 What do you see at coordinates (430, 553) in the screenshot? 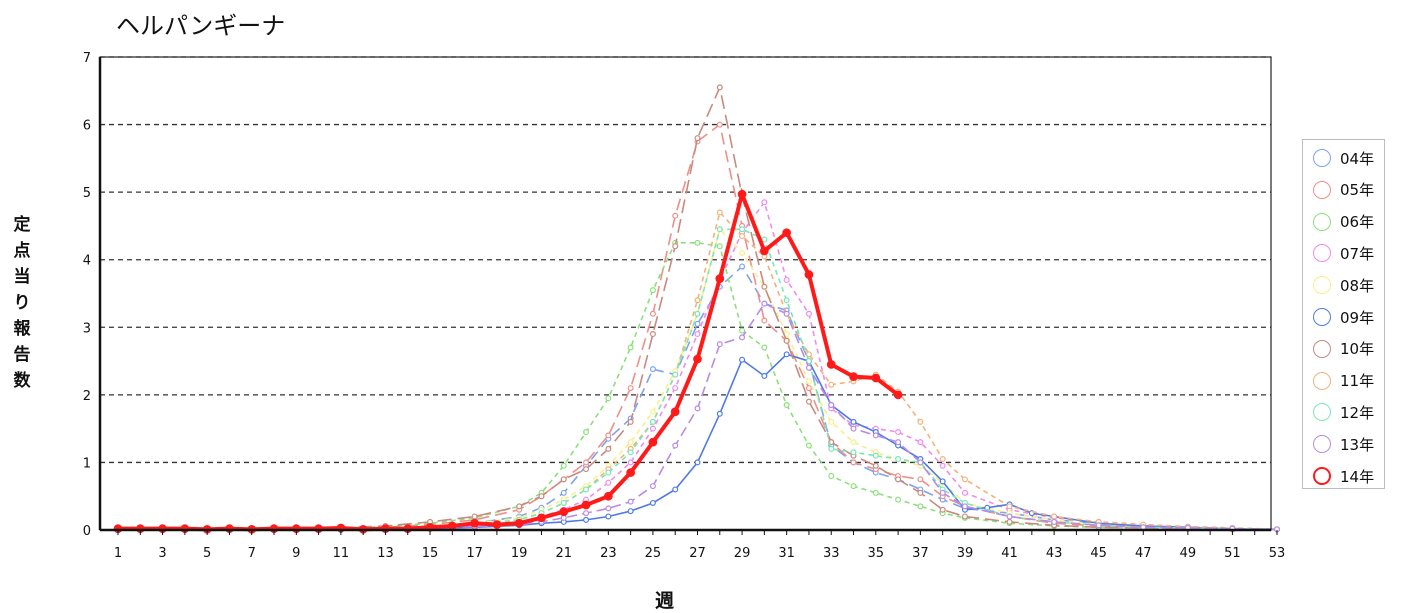
I see `x-tick-label: 15` at bounding box center [430, 553].